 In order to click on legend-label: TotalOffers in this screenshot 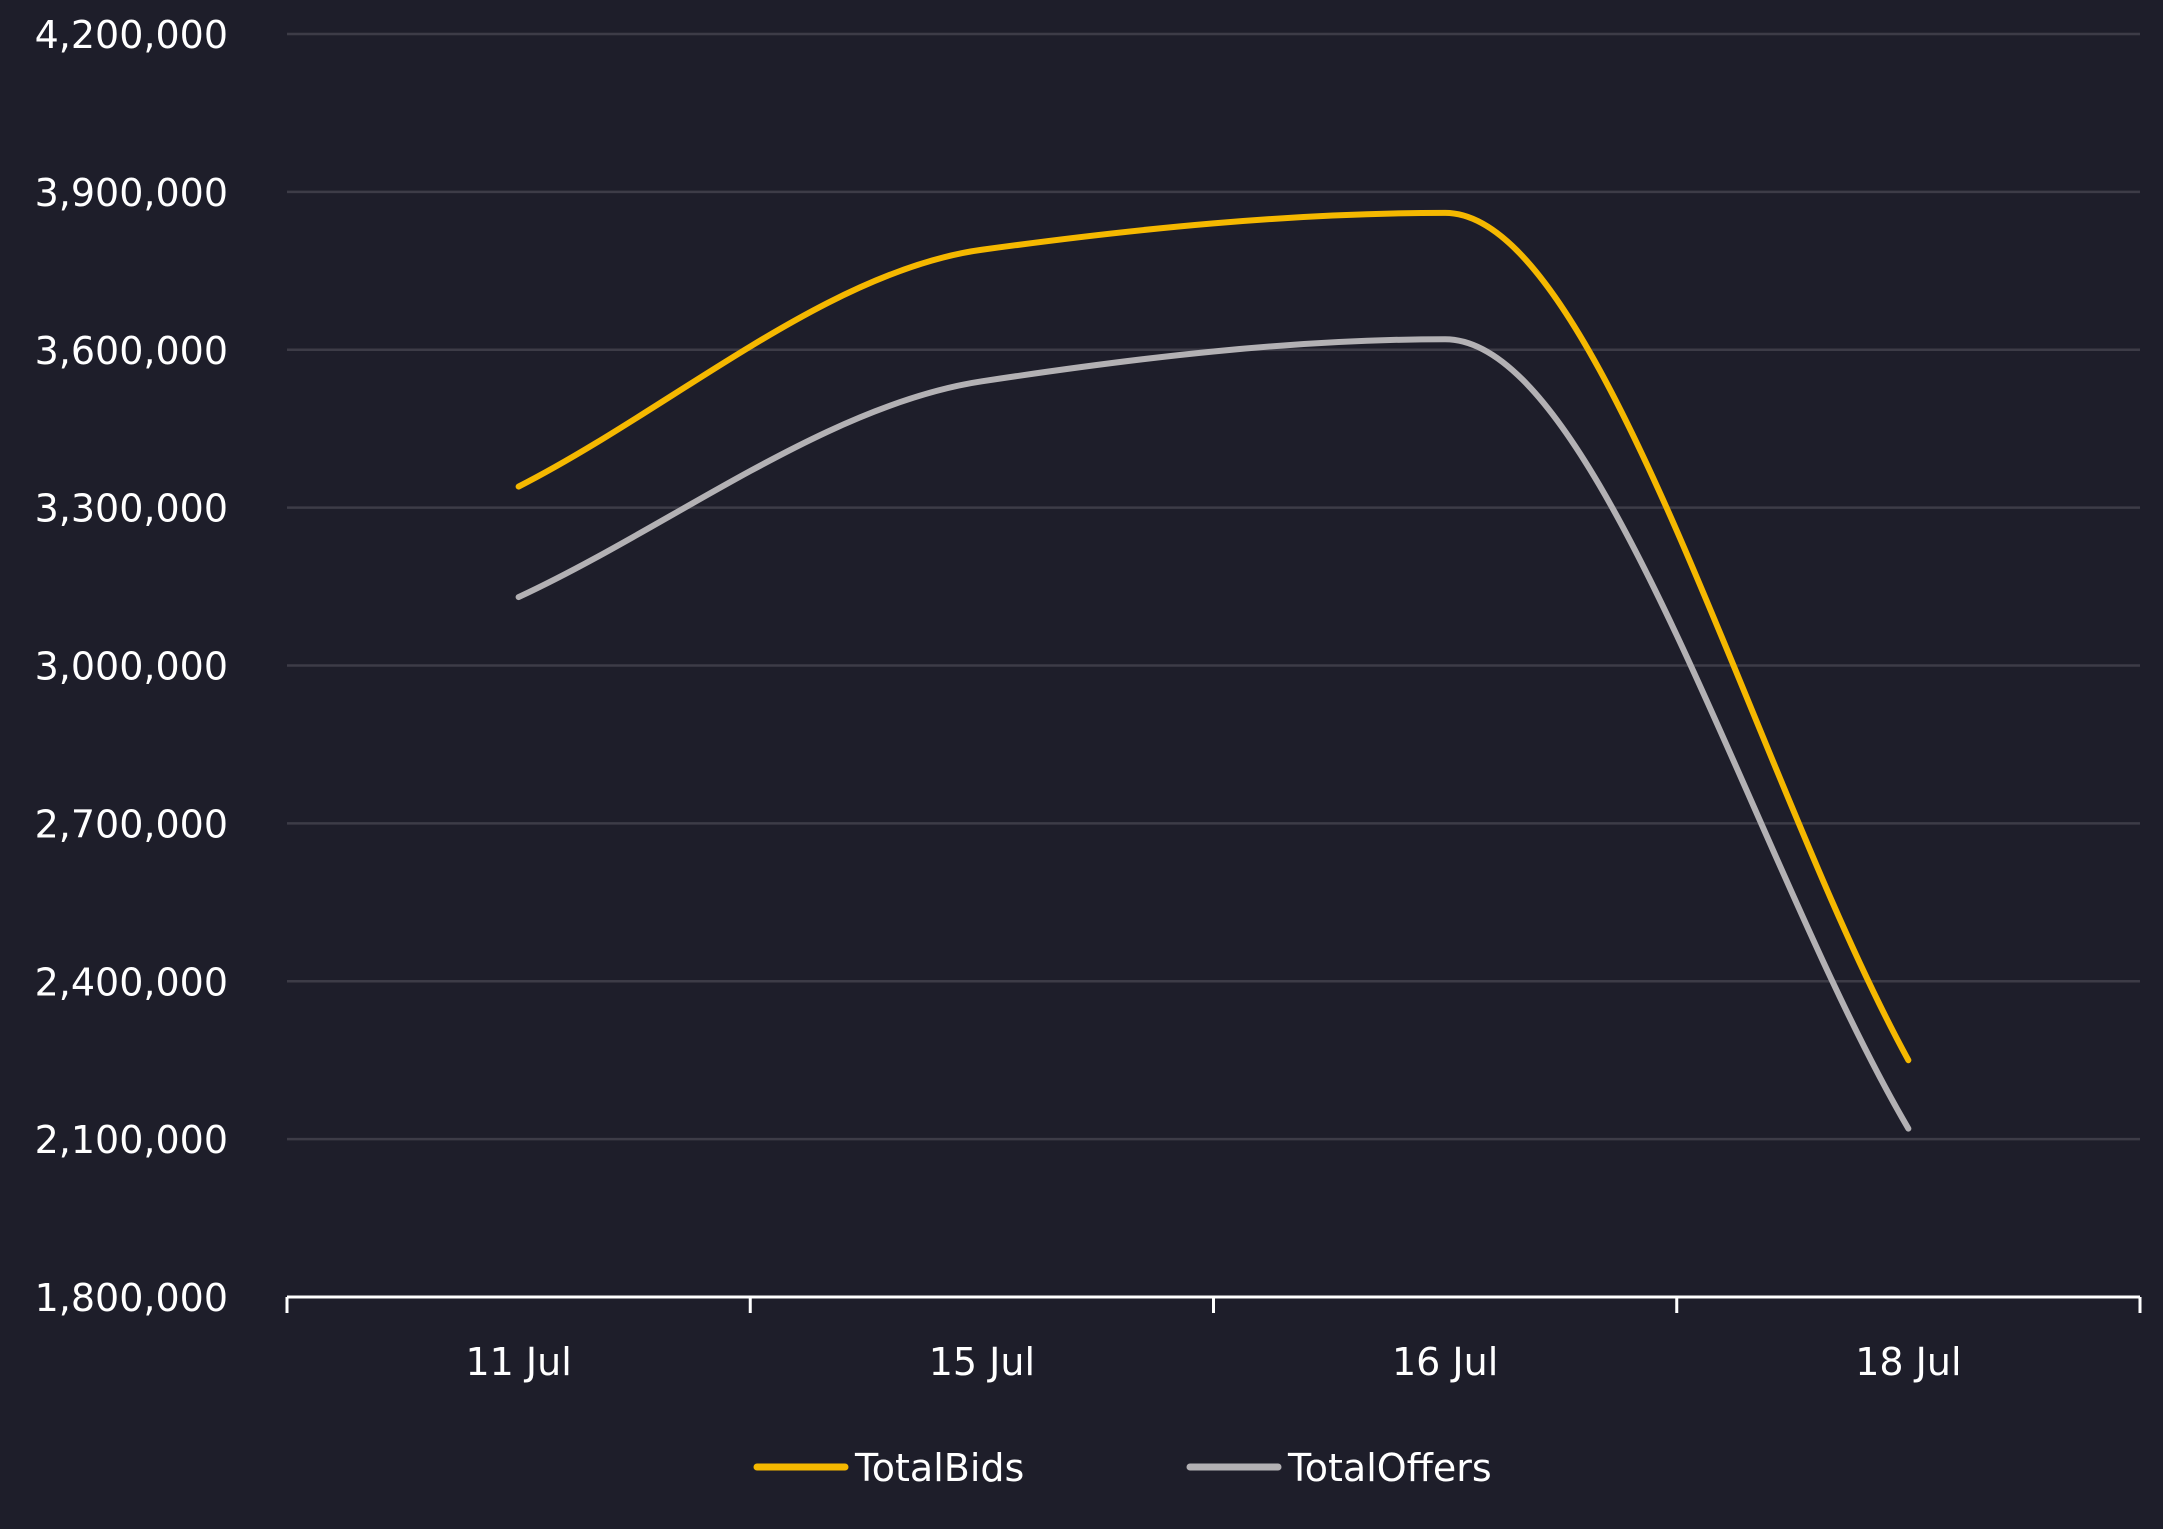, I will do `click(1389, 1468)`.